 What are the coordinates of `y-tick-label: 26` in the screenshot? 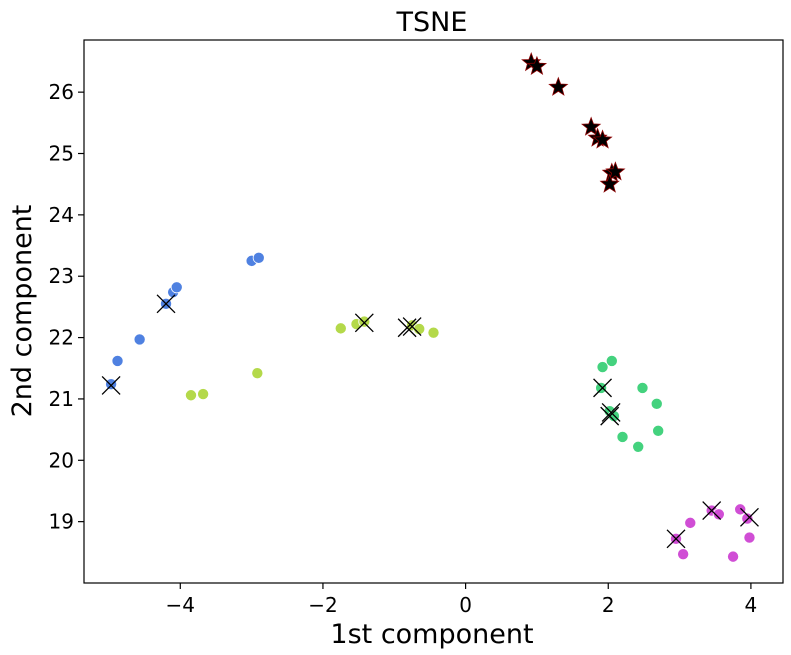 It's located at (61, 92).